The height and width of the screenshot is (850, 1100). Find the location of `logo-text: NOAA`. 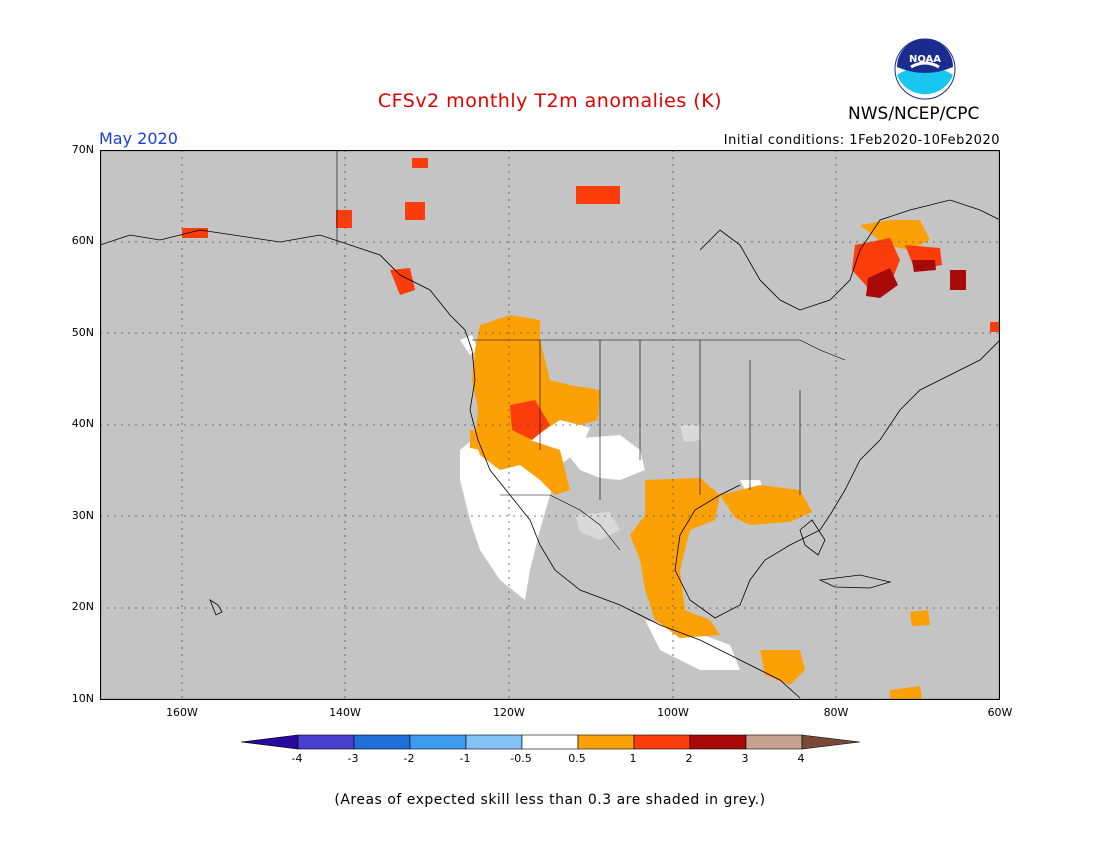

logo-text: NOAA is located at coordinates (925, 59).